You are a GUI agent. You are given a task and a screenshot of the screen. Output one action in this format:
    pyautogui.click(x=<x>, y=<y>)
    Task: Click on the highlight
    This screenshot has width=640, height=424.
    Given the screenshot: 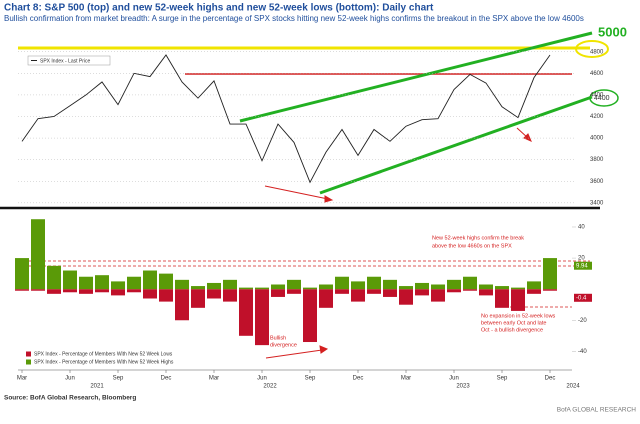 What is the action you would take?
    pyautogui.click(x=592, y=49)
    